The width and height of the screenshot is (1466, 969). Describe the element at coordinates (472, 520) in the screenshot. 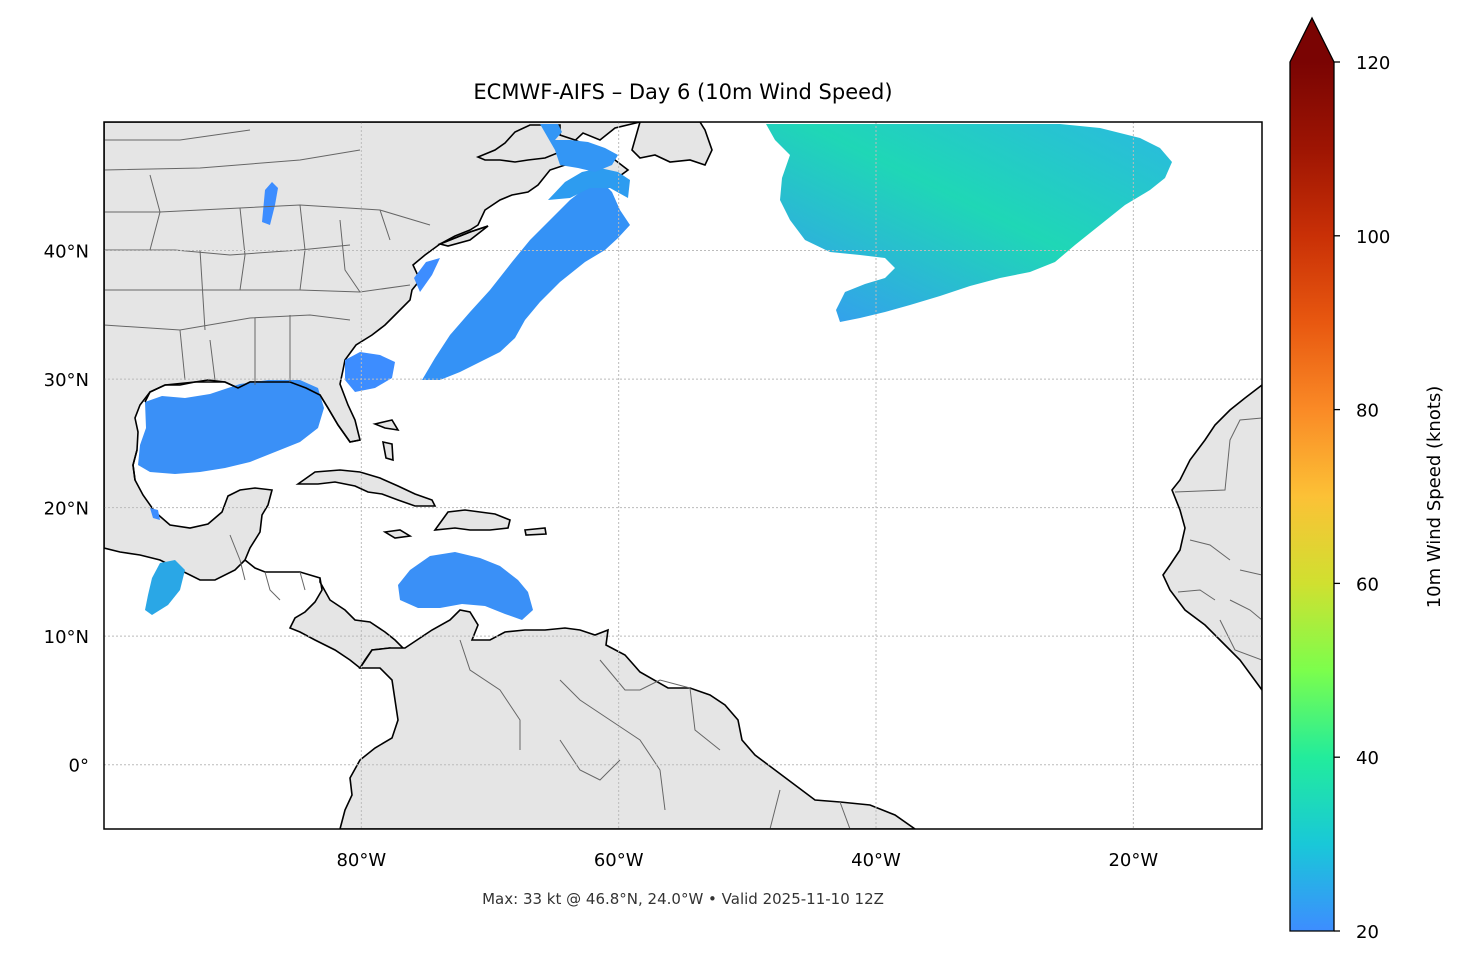

I see `hispaniola` at that location.